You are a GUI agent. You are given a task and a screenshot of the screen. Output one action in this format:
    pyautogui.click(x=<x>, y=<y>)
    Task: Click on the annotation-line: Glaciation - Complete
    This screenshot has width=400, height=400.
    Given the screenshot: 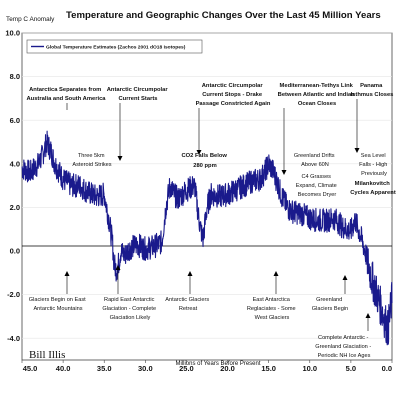 What is the action you would take?
    pyautogui.click(x=129, y=309)
    